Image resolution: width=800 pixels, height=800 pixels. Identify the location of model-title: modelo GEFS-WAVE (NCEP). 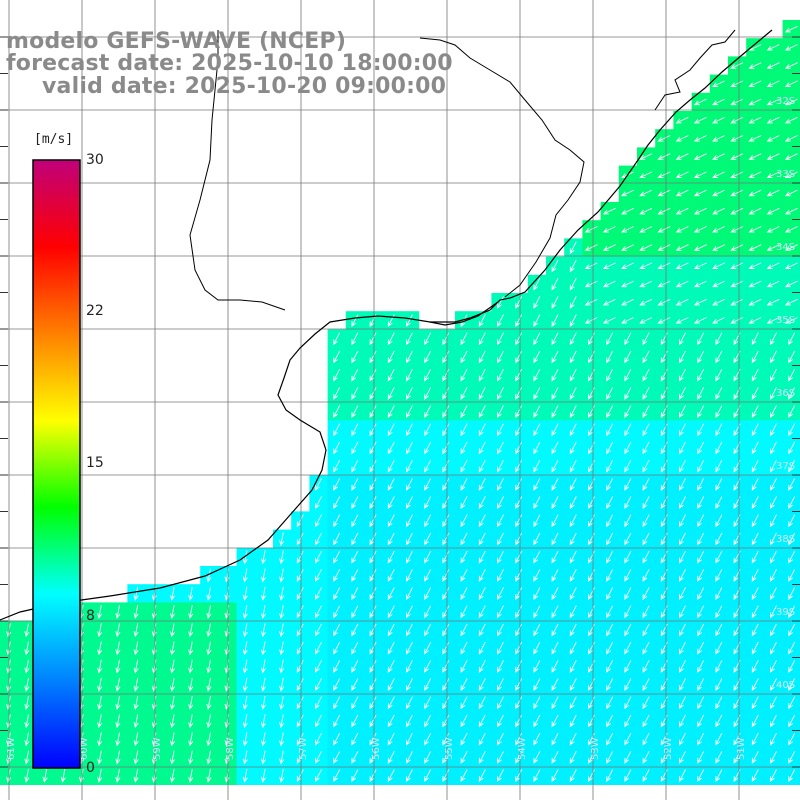
(176, 41).